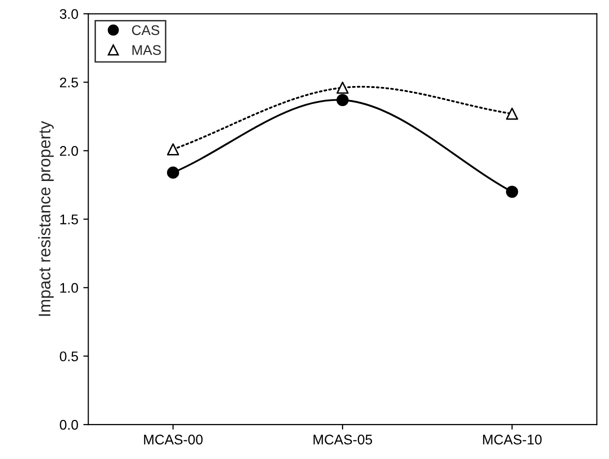 The width and height of the screenshot is (609, 459). What do you see at coordinates (69, 14) in the screenshot?
I see `y-tick-label: 3.0` at bounding box center [69, 14].